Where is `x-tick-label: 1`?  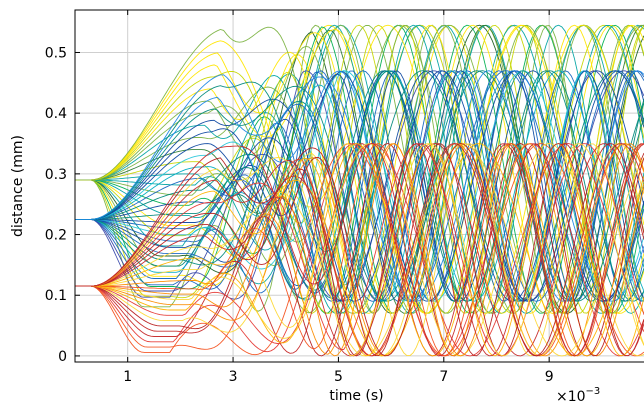 x-tick-label: 1 is located at coordinates (127, 377).